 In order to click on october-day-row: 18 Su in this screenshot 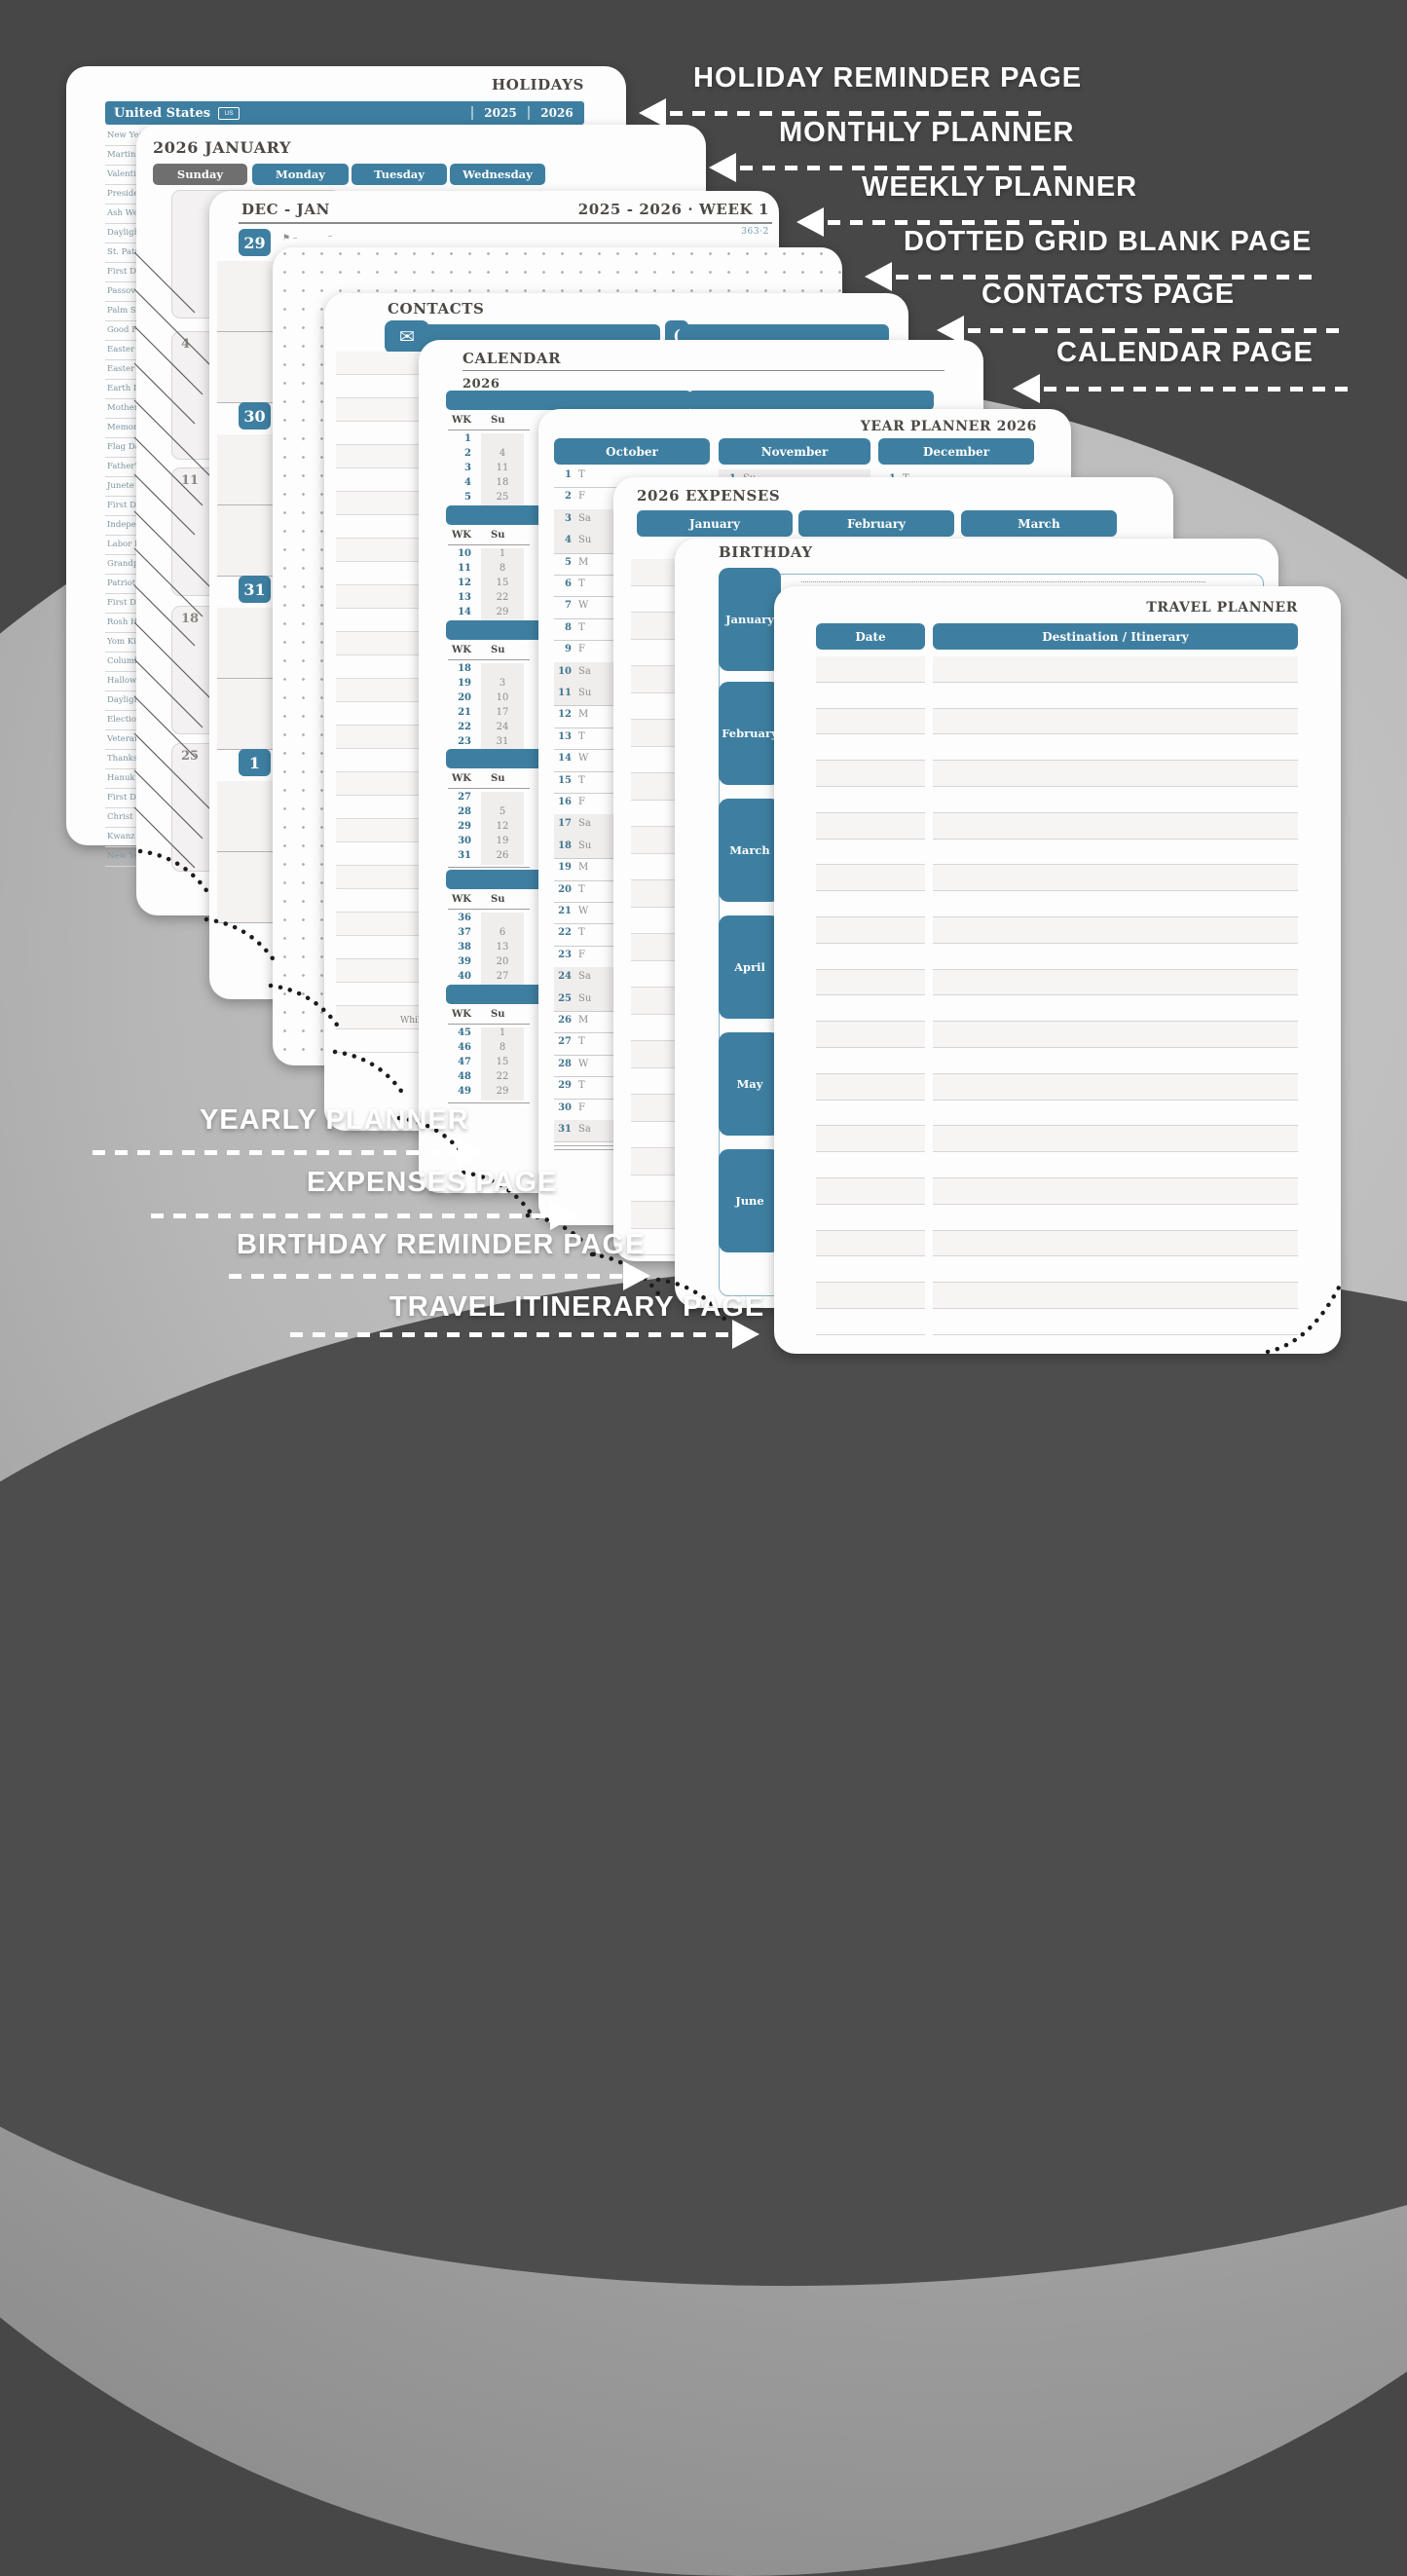, I will do `click(588, 848)`.